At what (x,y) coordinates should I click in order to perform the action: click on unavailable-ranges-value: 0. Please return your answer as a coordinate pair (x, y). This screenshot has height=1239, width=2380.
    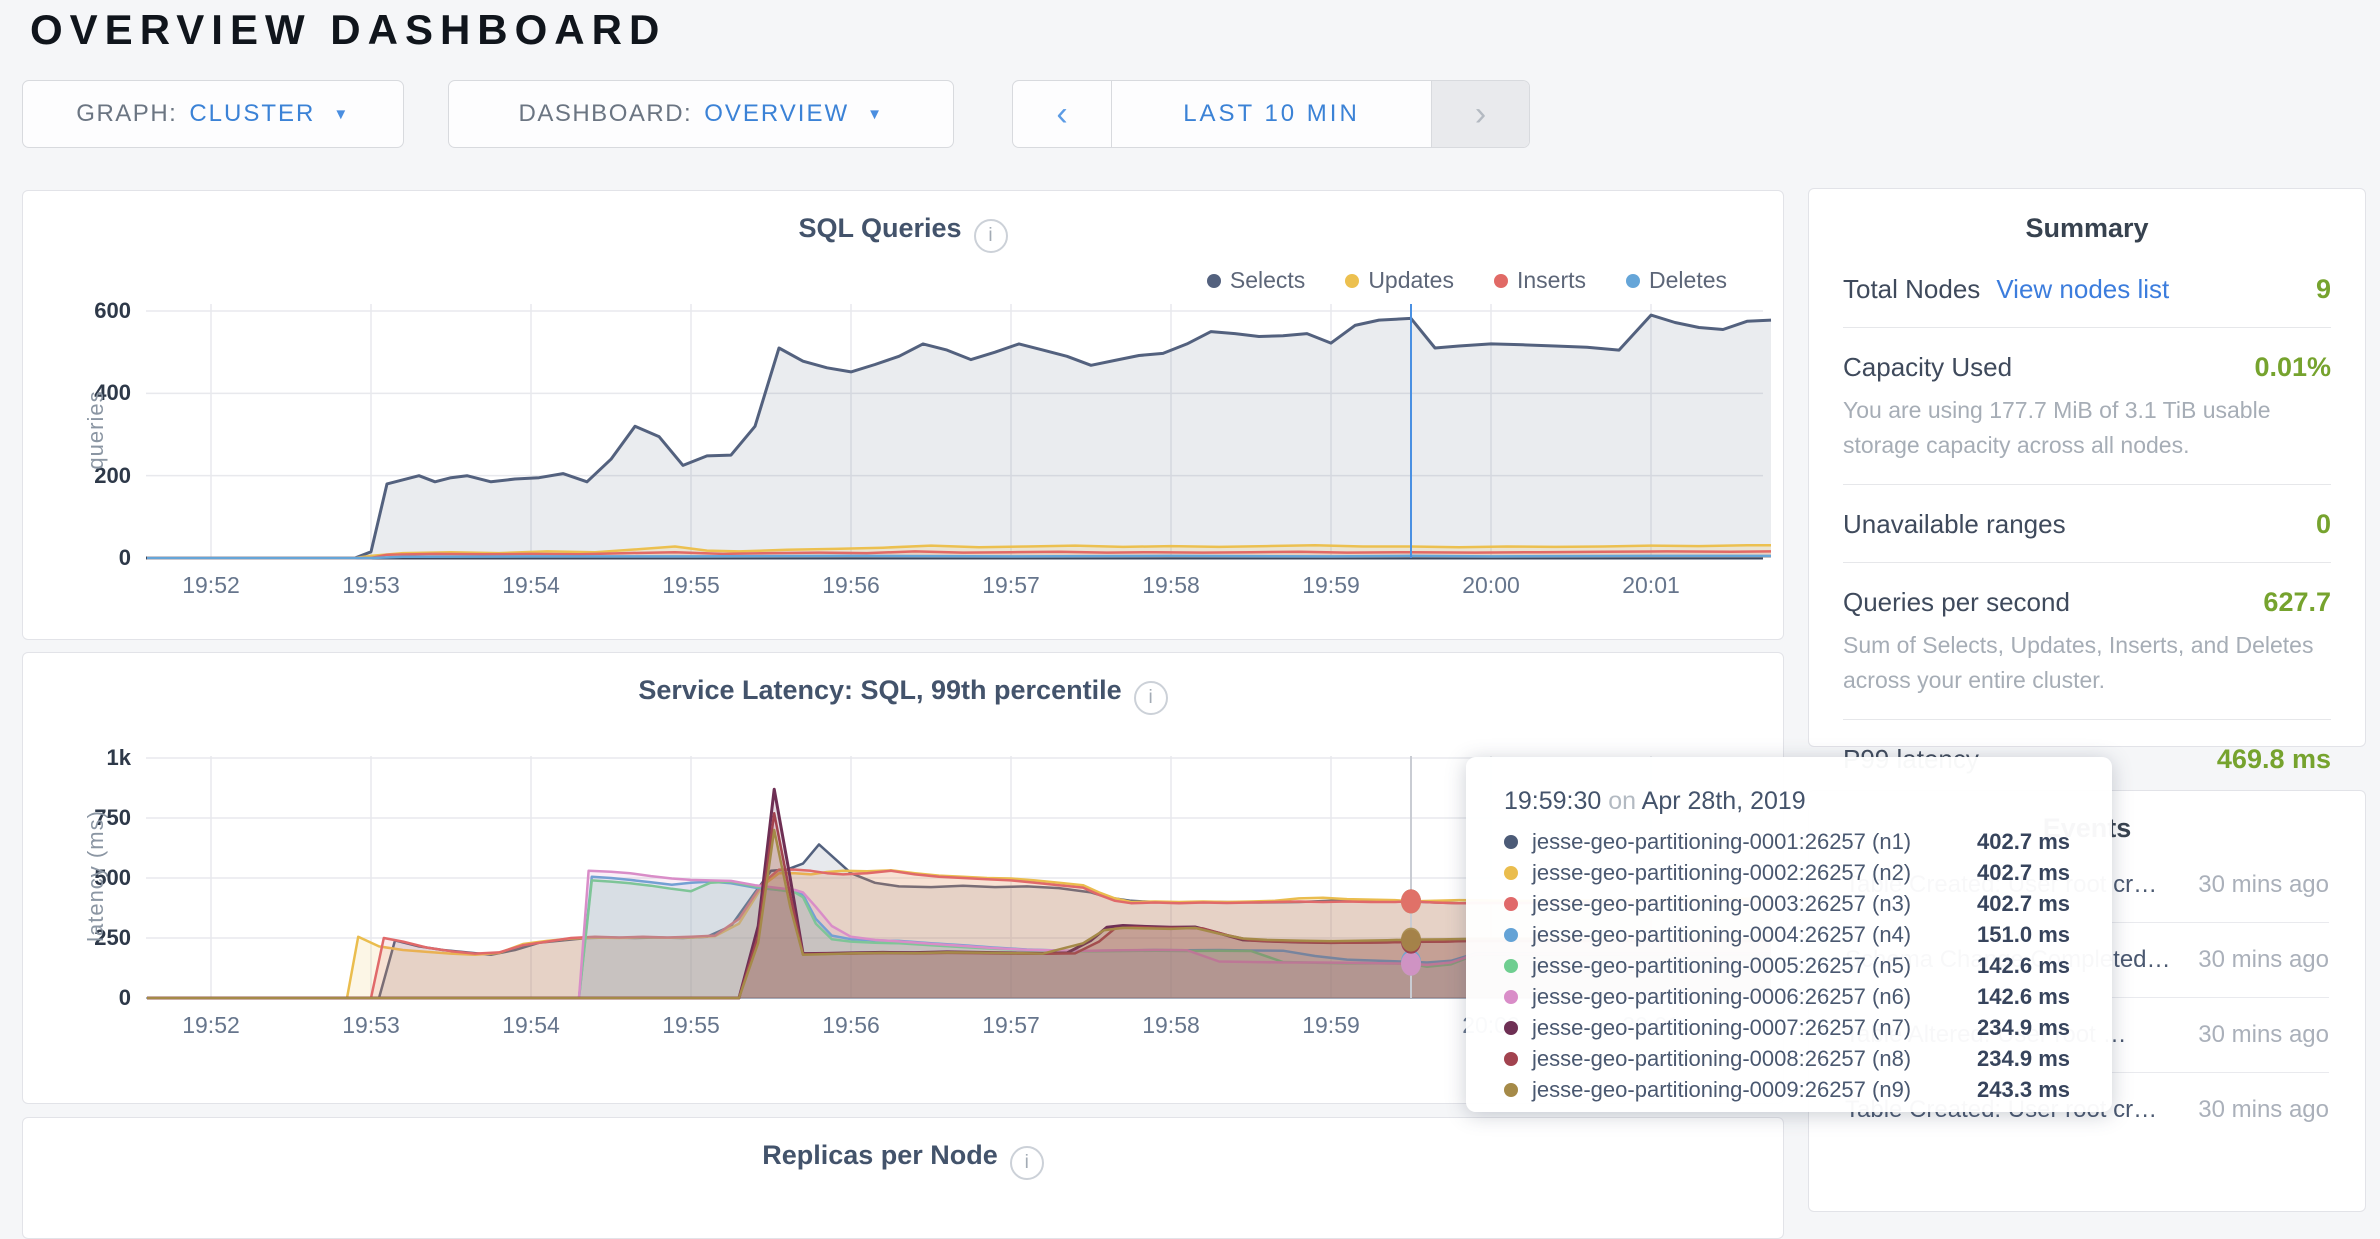
    Looking at the image, I should click on (2323, 524).